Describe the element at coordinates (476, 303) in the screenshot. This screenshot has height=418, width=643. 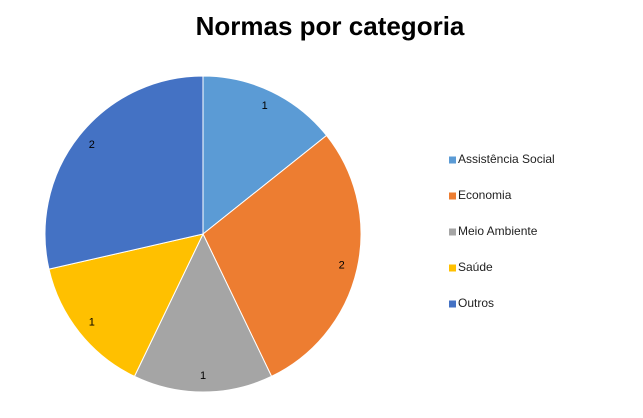
I see `legend-label: Outros` at that location.